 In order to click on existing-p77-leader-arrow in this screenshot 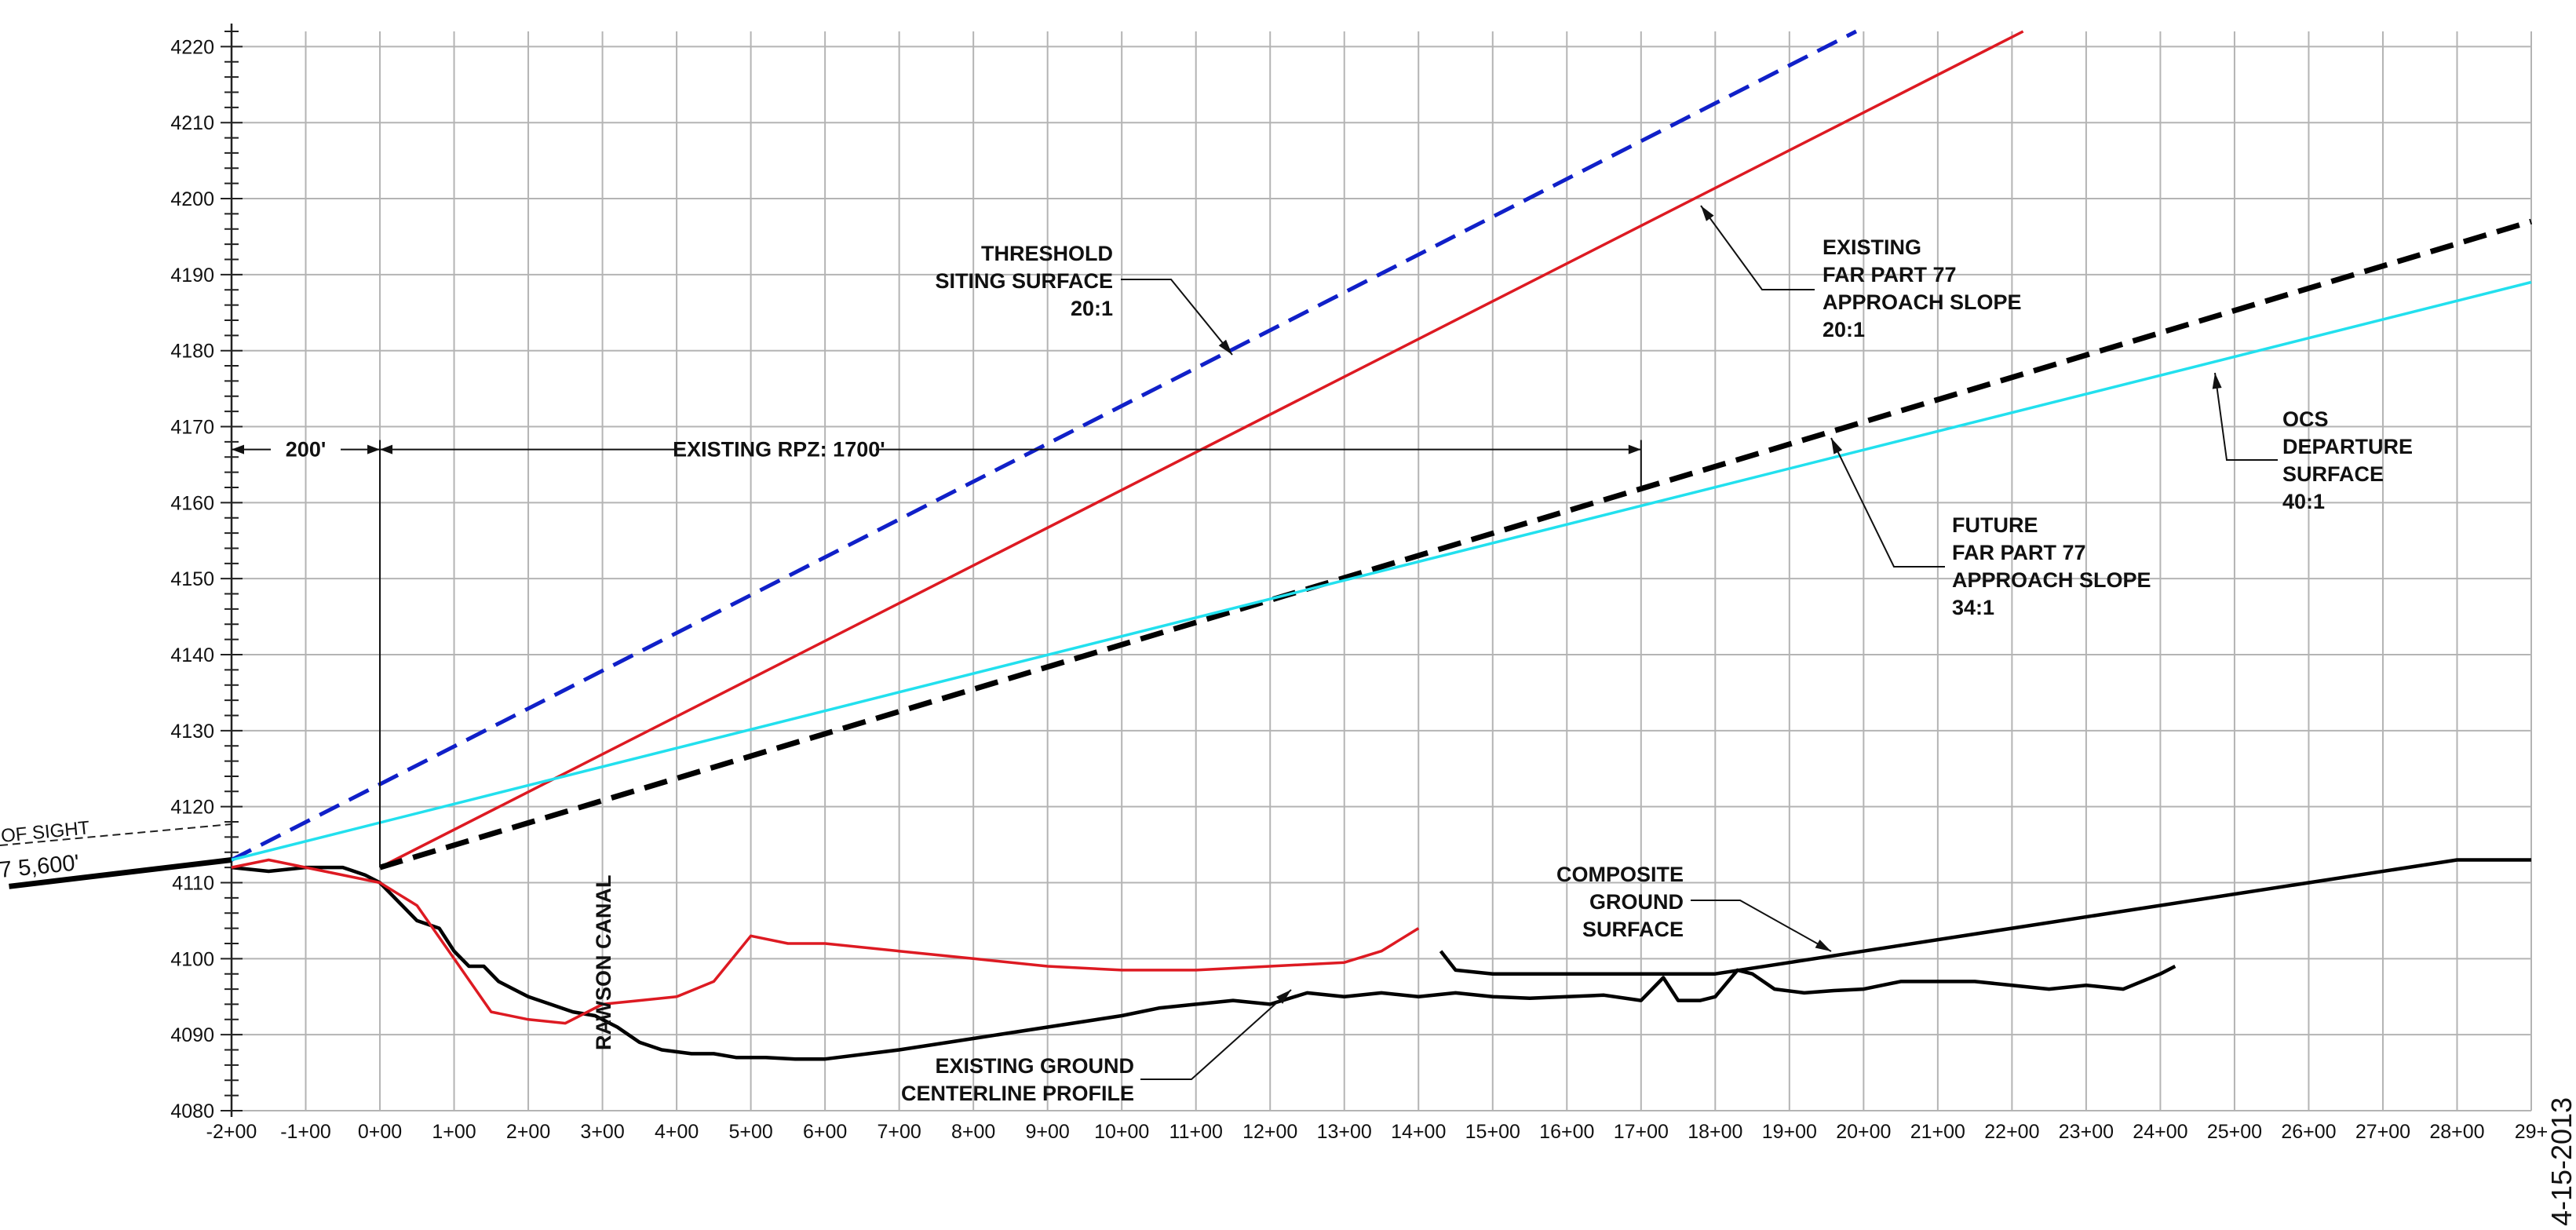, I will do `click(1707, 213)`.